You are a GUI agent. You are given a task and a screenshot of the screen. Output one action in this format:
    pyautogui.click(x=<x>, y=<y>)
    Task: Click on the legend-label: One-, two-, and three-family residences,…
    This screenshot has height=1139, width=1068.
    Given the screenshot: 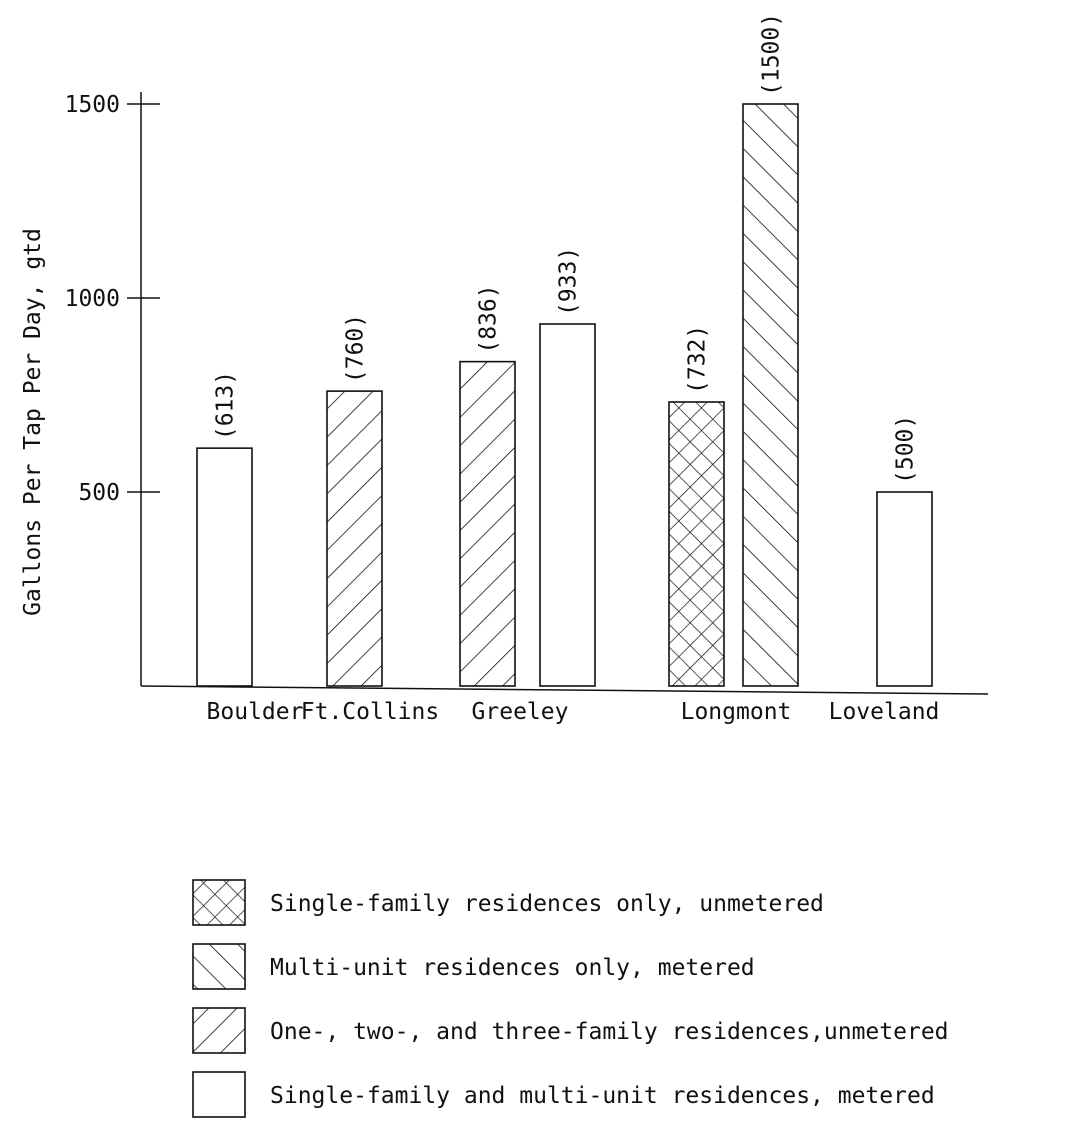 What is the action you would take?
    pyautogui.click(x=609, y=1032)
    